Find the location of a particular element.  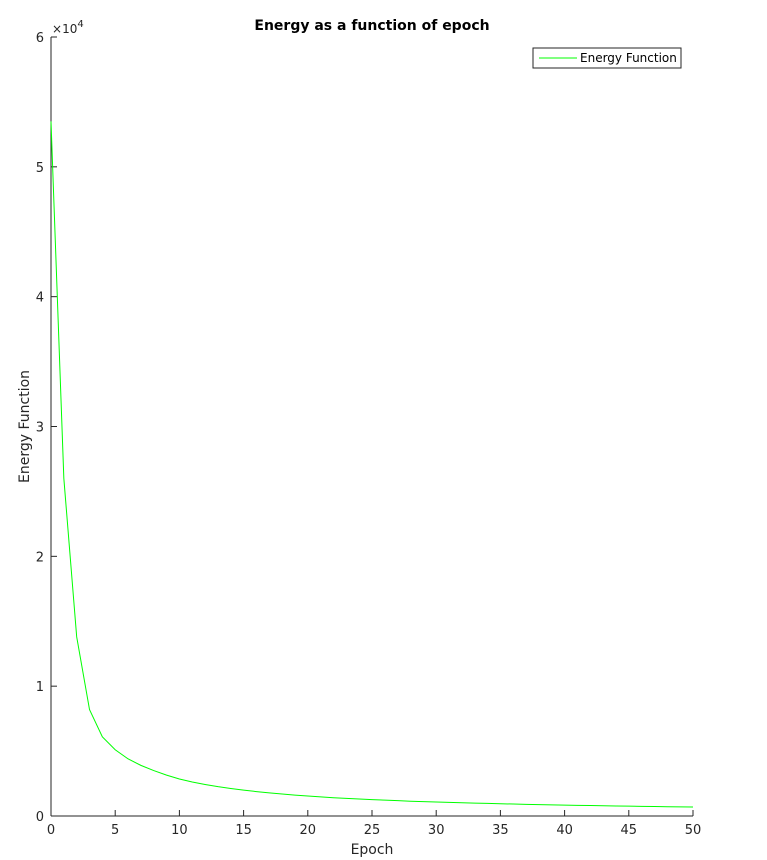

y-axis-label: Energy Function is located at coordinates (25, 426).